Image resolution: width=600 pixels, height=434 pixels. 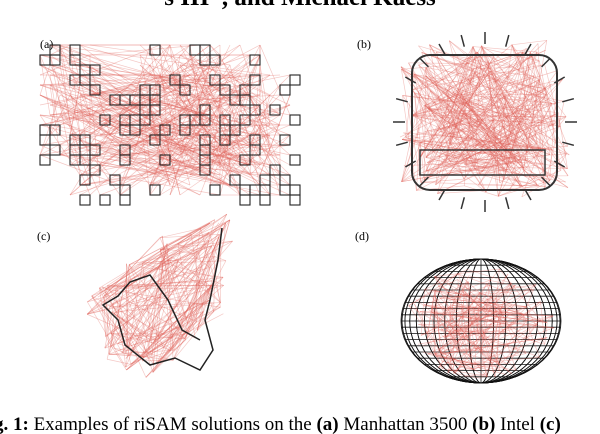 I want to click on caption-marker: (b), so click(x=484, y=424).